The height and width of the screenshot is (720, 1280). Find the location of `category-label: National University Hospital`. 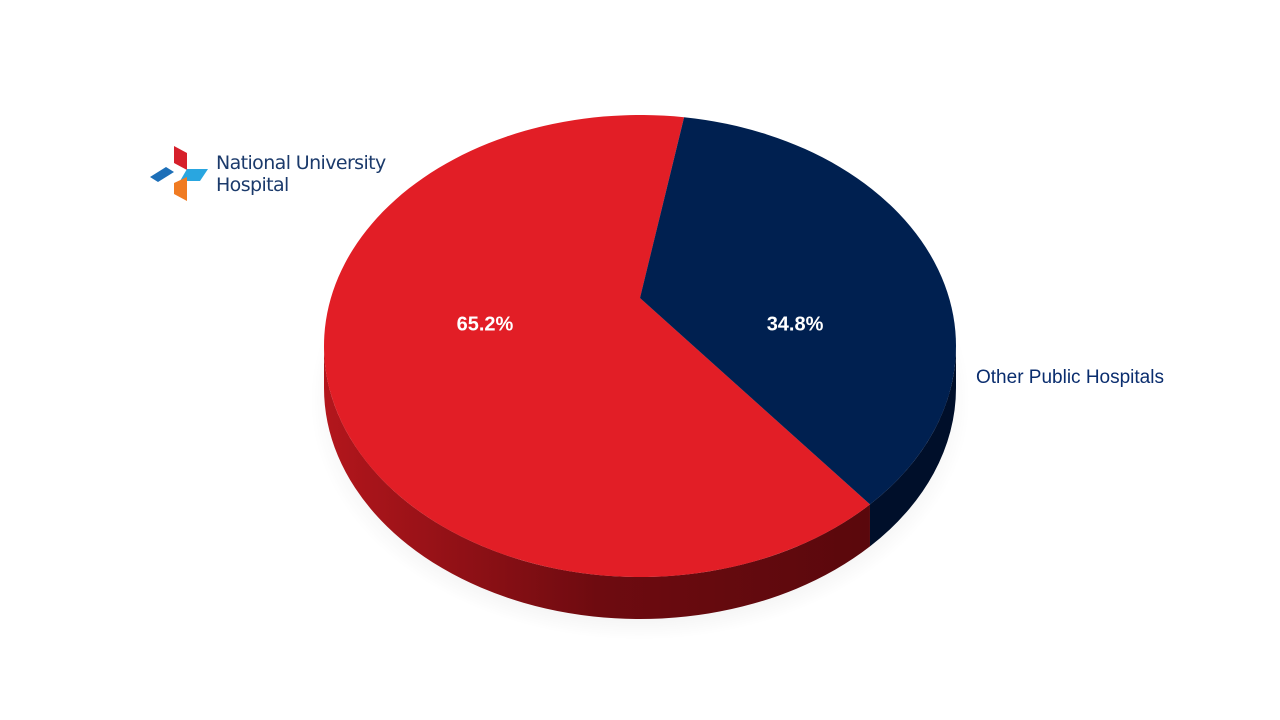

category-label: National University Hospital is located at coordinates (301, 174).